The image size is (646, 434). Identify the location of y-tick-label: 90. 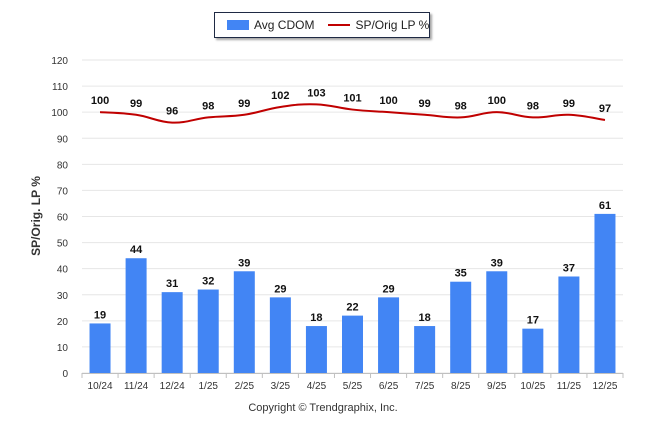
(63, 139).